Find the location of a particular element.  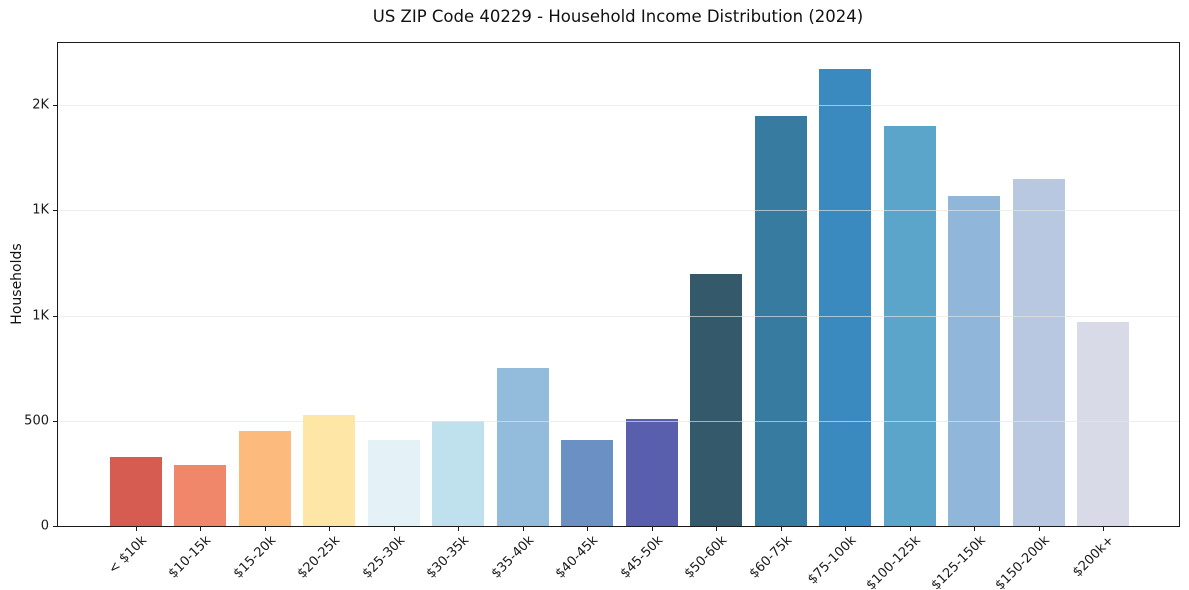

x-tick-label: $10-15k is located at coordinates (190, 557).